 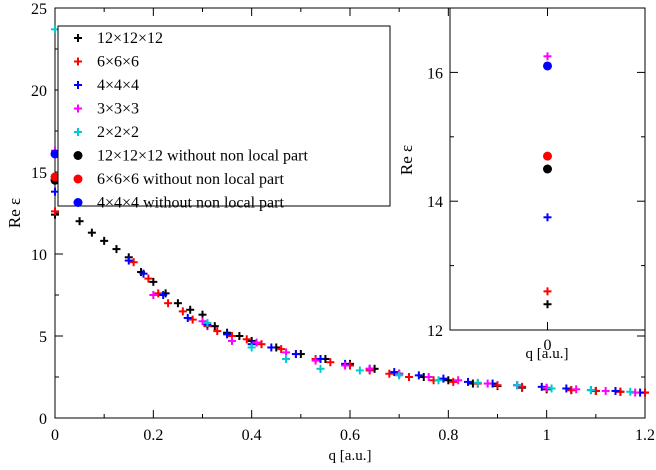 I want to click on legend-label: 6×6×6 without non local part, so click(x=190, y=179).